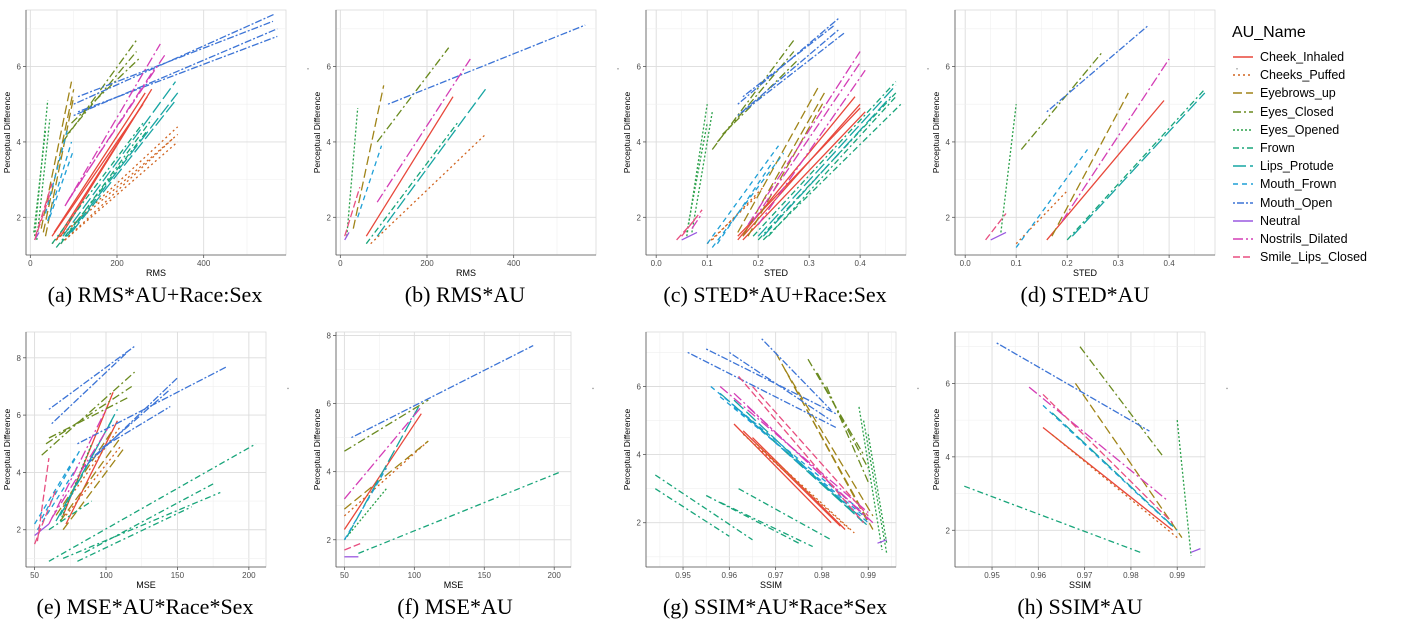  Describe the element at coordinates (1302, 57) in the screenshot. I see `legend-label: Cheek_Inhaled` at that location.